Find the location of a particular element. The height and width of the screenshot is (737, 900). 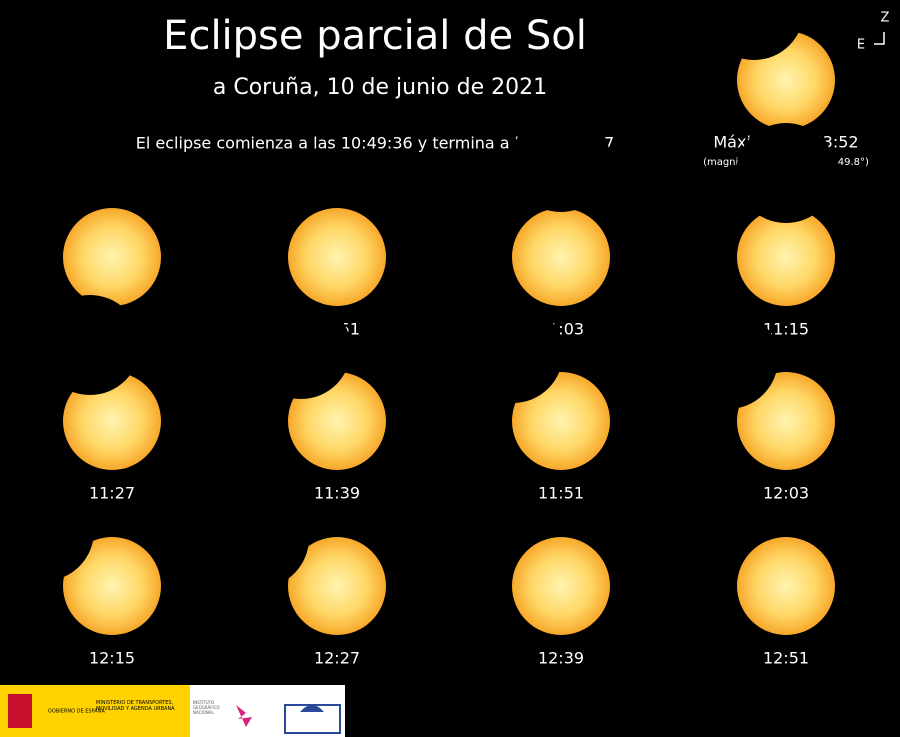

frame-time: 11:27 is located at coordinates (112, 493).